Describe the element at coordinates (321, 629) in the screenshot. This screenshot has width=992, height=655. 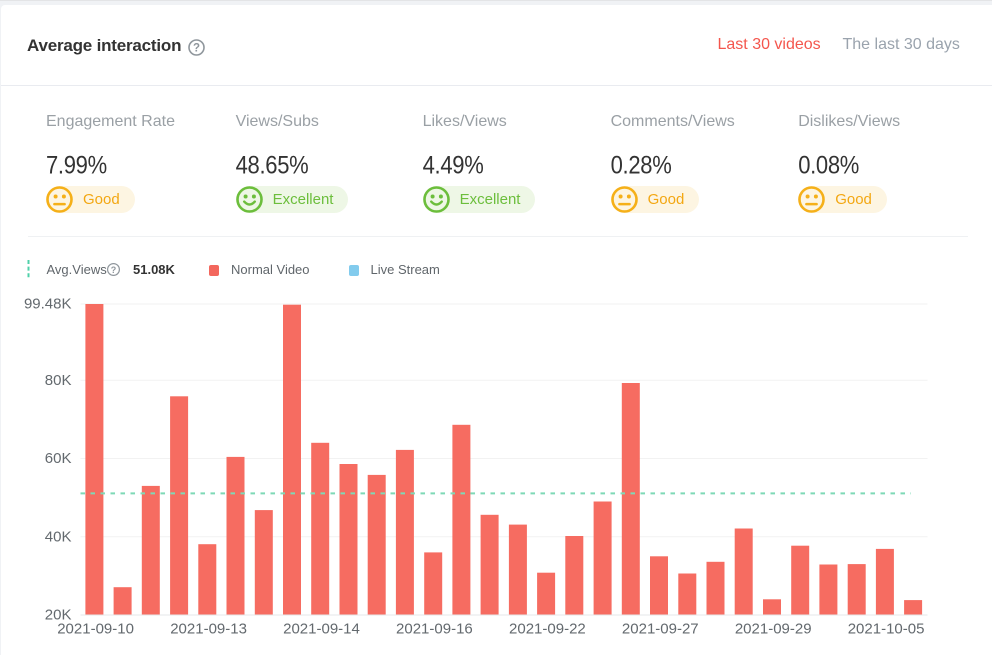
I see `svg-text: 2021-09-14` at that location.